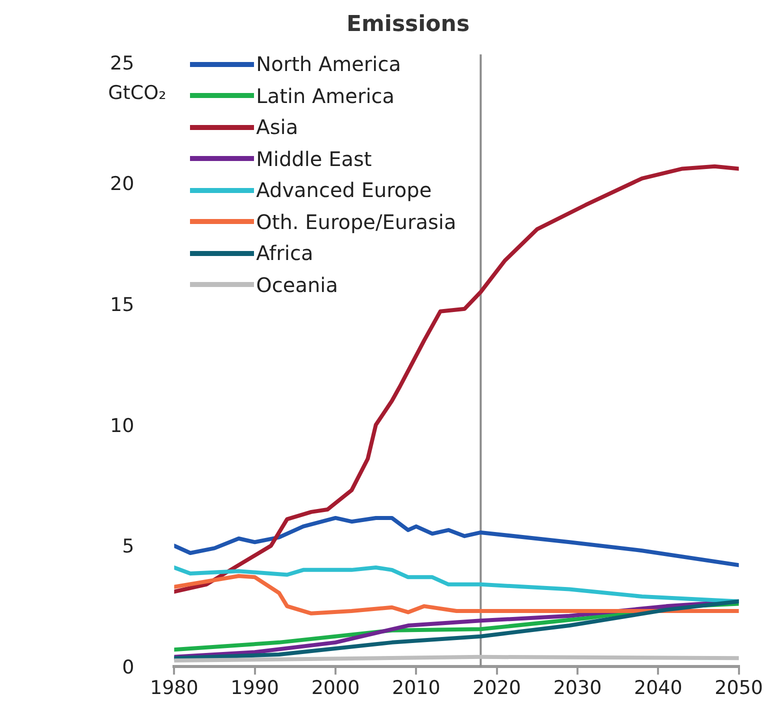  Describe the element at coordinates (356, 222) in the screenshot. I see `legend-label: Oth. Europe/Eurasia` at that location.